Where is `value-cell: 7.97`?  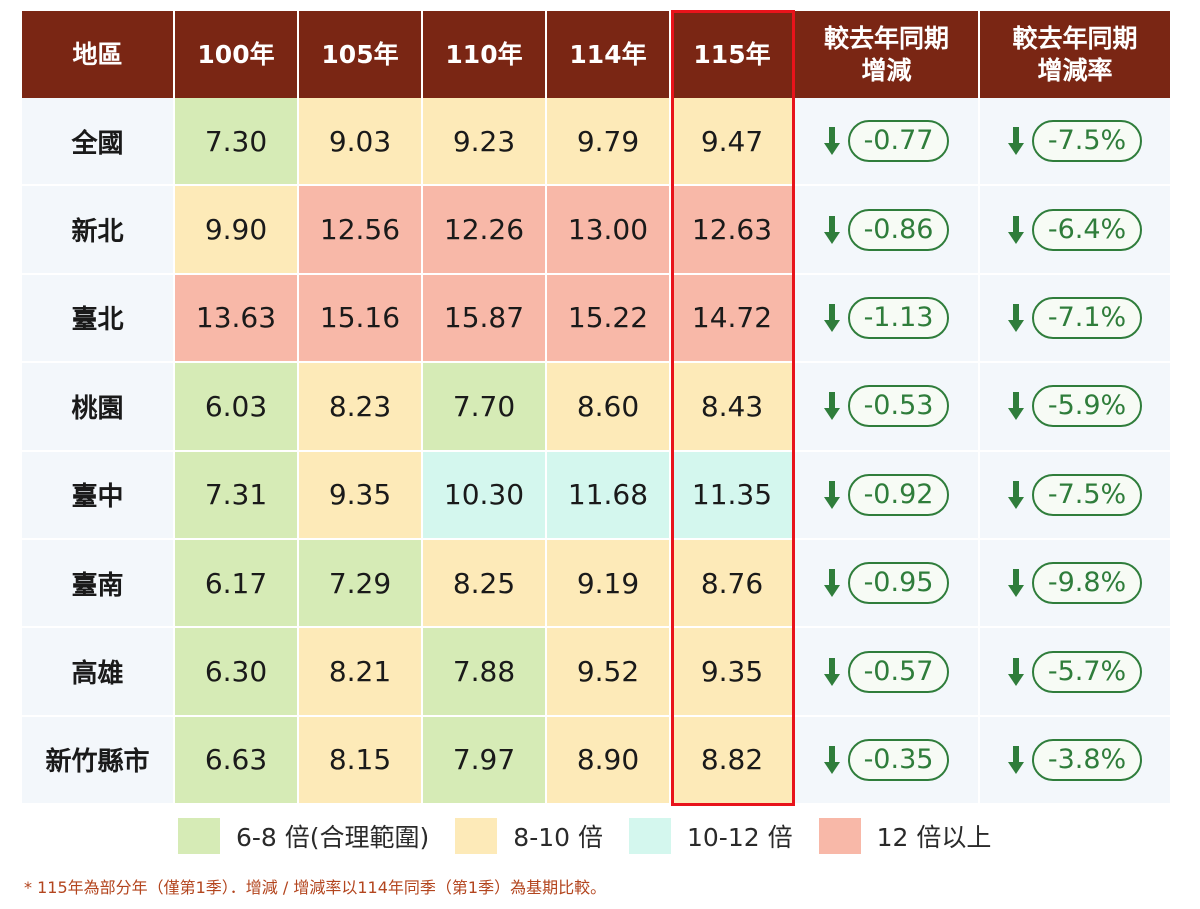 value-cell: 7.97 is located at coordinates (485, 761).